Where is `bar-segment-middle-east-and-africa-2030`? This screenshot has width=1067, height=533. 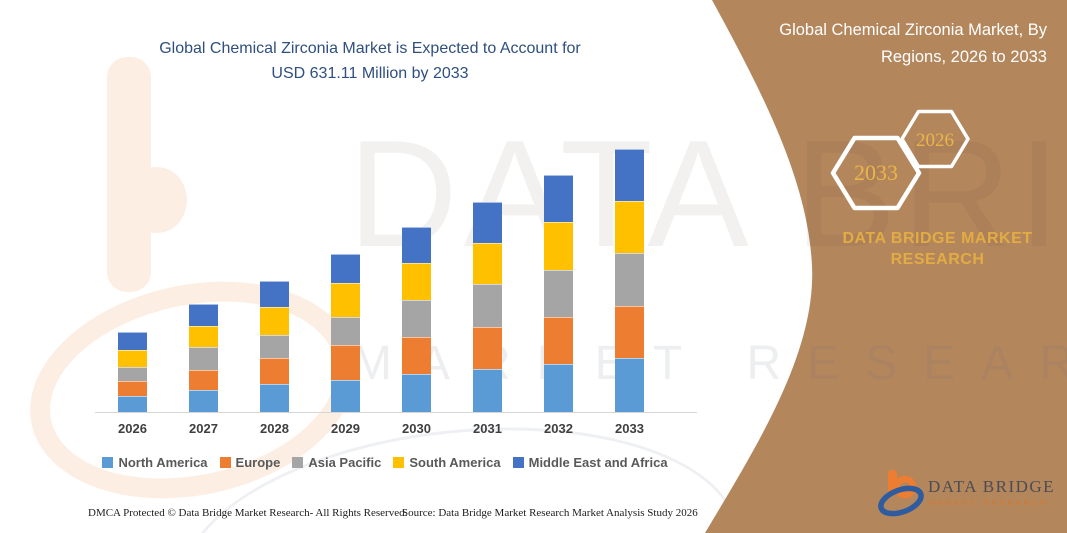 bar-segment-middle-east-and-africa-2030 is located at coordinates (416, 245).